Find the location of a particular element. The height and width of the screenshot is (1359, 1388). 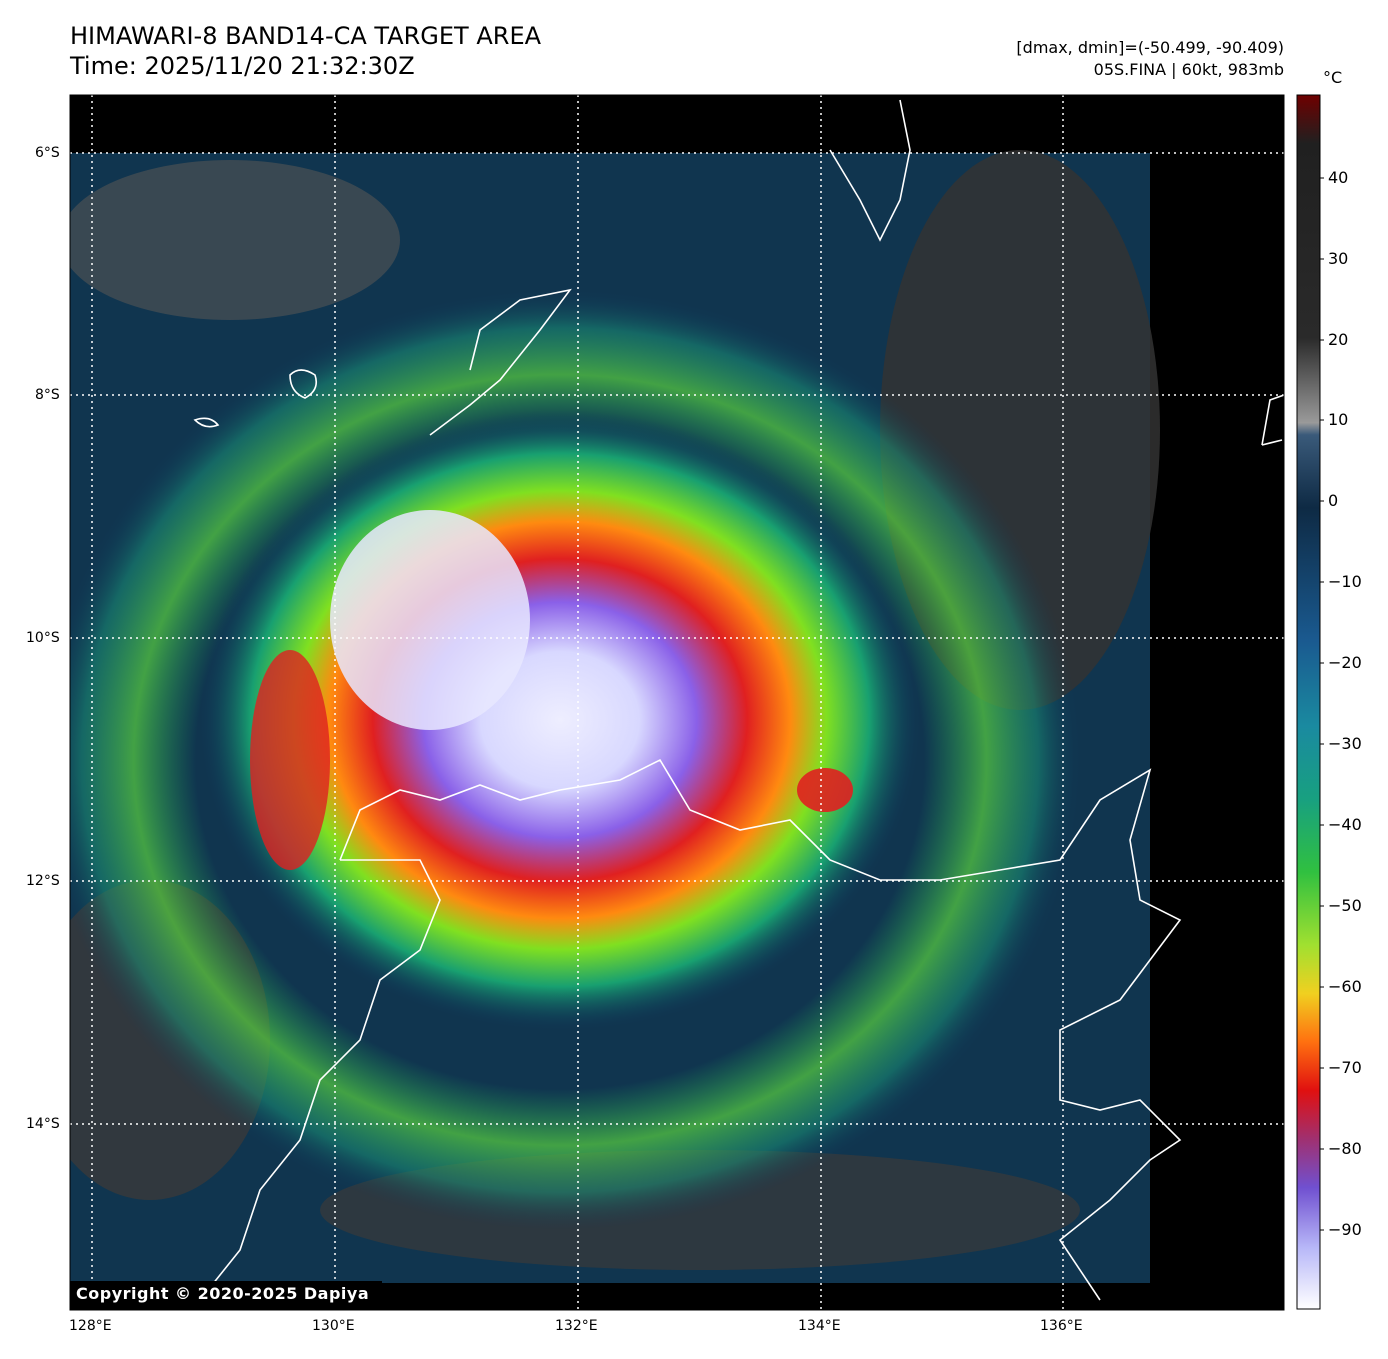

chart-time: Time: 2025/11/20 21:32:30Z is located at coordinates (242, 66).